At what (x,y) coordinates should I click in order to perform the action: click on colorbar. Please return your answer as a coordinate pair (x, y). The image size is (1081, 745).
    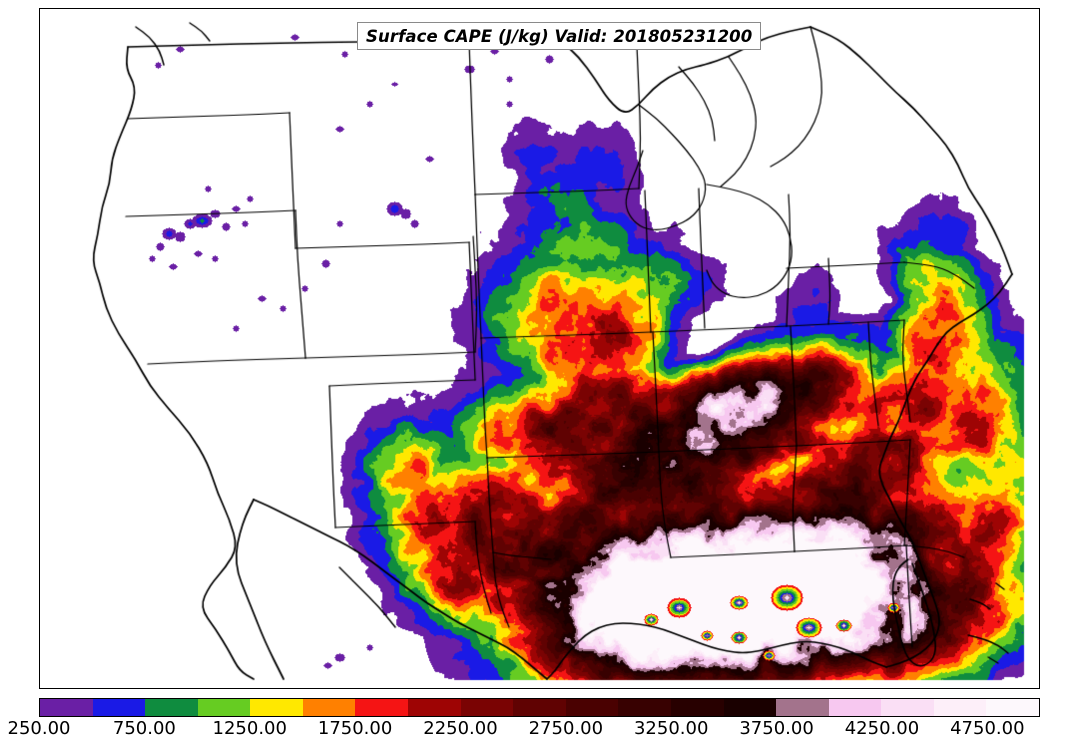
    Looking at the image, I should click on (539, 707).